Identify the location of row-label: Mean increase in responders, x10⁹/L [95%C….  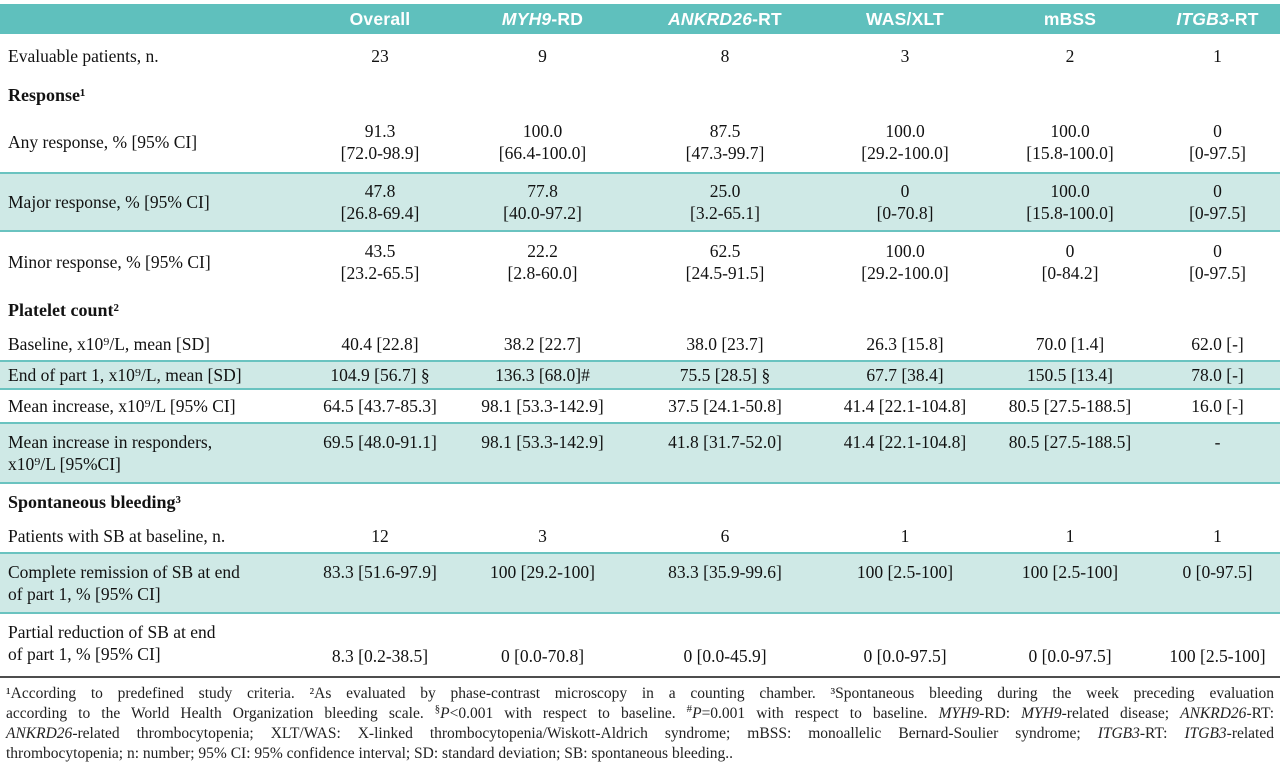
(150, 449).